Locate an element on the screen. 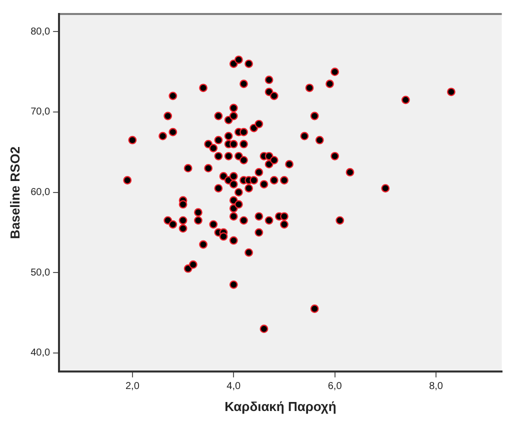 Image resolution: width=507 pixels, height=421 pixels. x-axis-title: Καρδιακή Παροχή is located at coordinates (280, 406).